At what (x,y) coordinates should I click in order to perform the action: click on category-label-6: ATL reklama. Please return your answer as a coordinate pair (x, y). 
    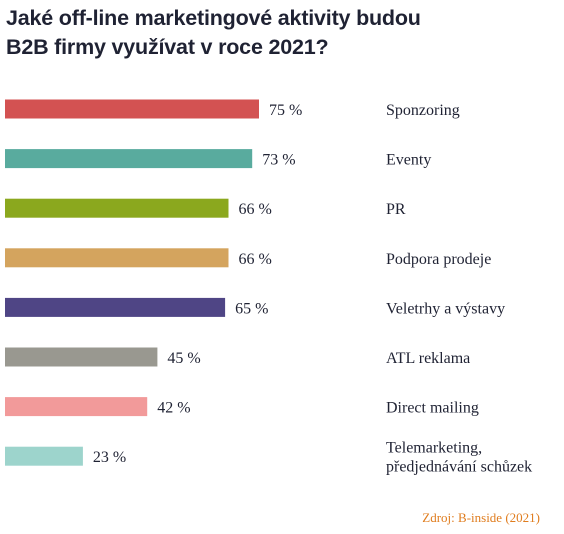
    Looking at the image, I should click on (428, 358).